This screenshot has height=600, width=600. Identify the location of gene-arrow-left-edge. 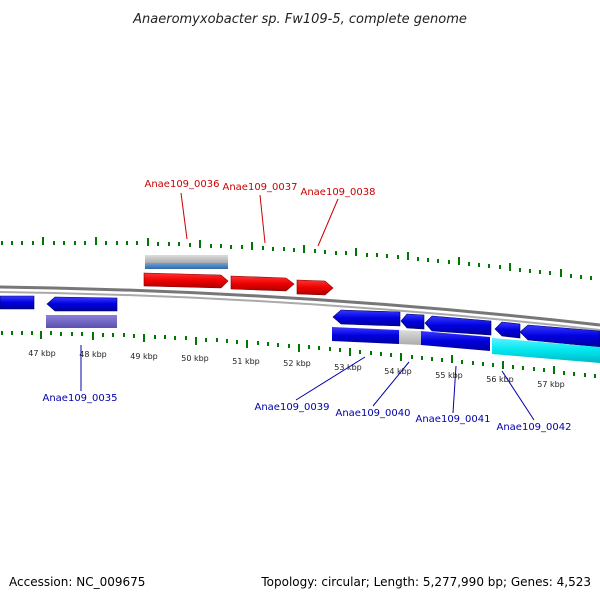
(17, 302).